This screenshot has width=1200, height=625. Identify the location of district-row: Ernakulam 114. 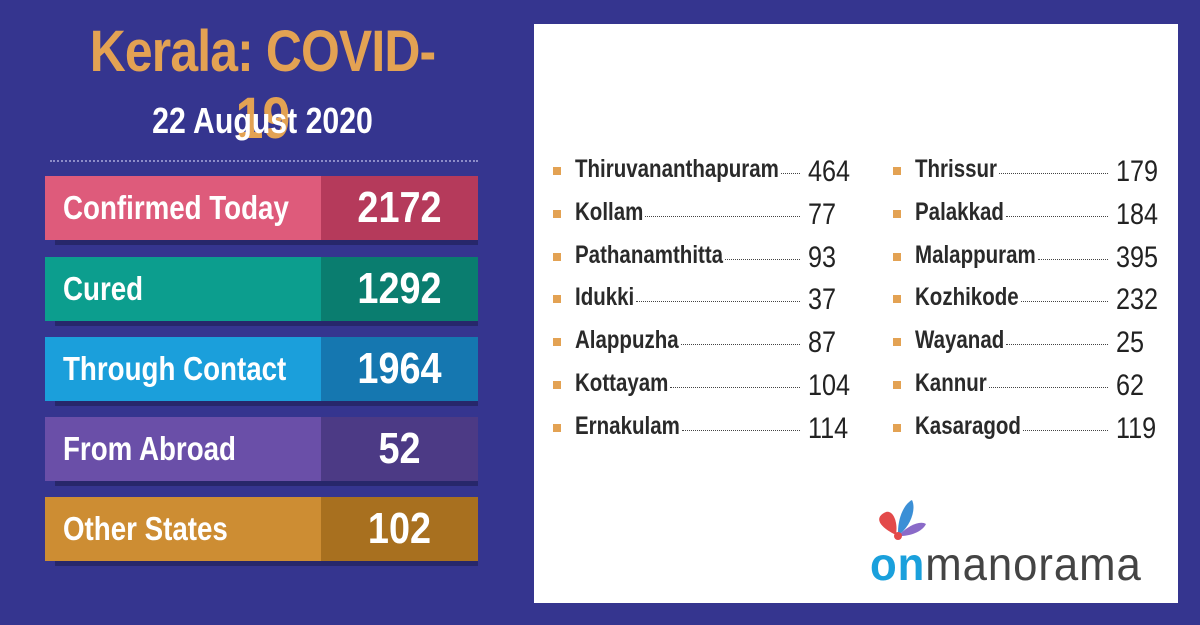
(705, 428).